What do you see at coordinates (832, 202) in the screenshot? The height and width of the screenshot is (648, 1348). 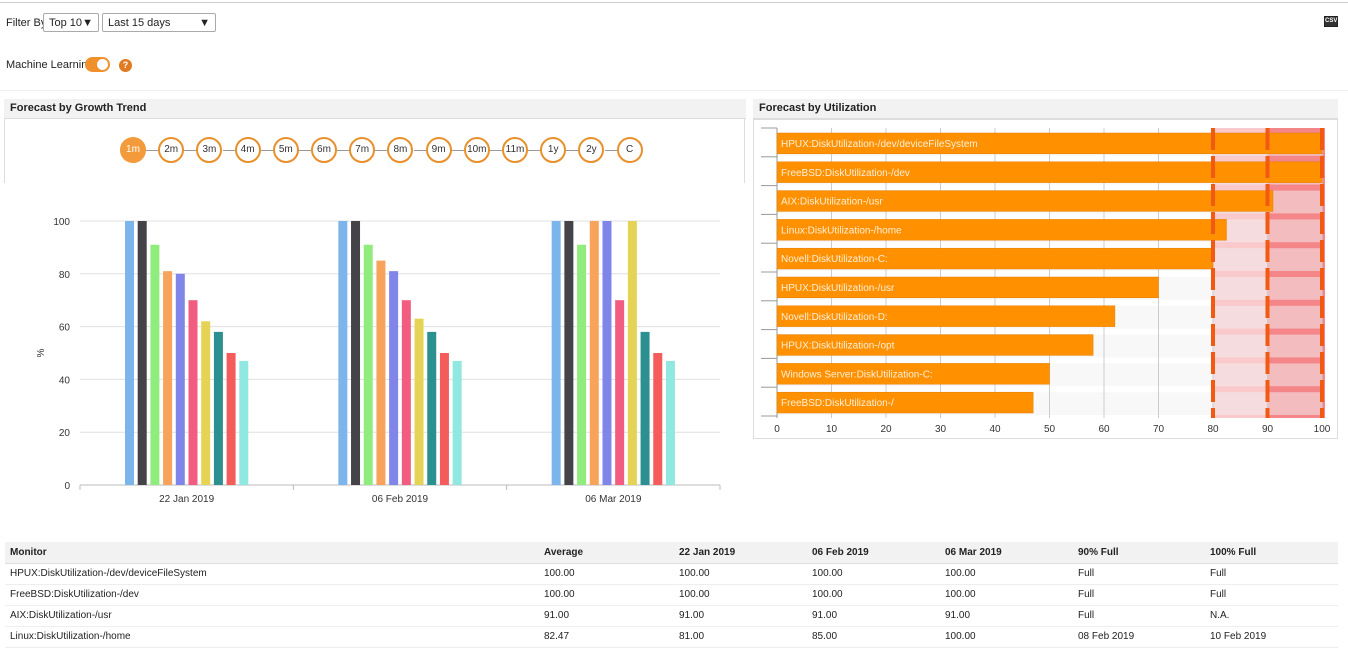 I see `bar-label: AIX:DiskUtilization-/usr` at bounding box center [832, 202].